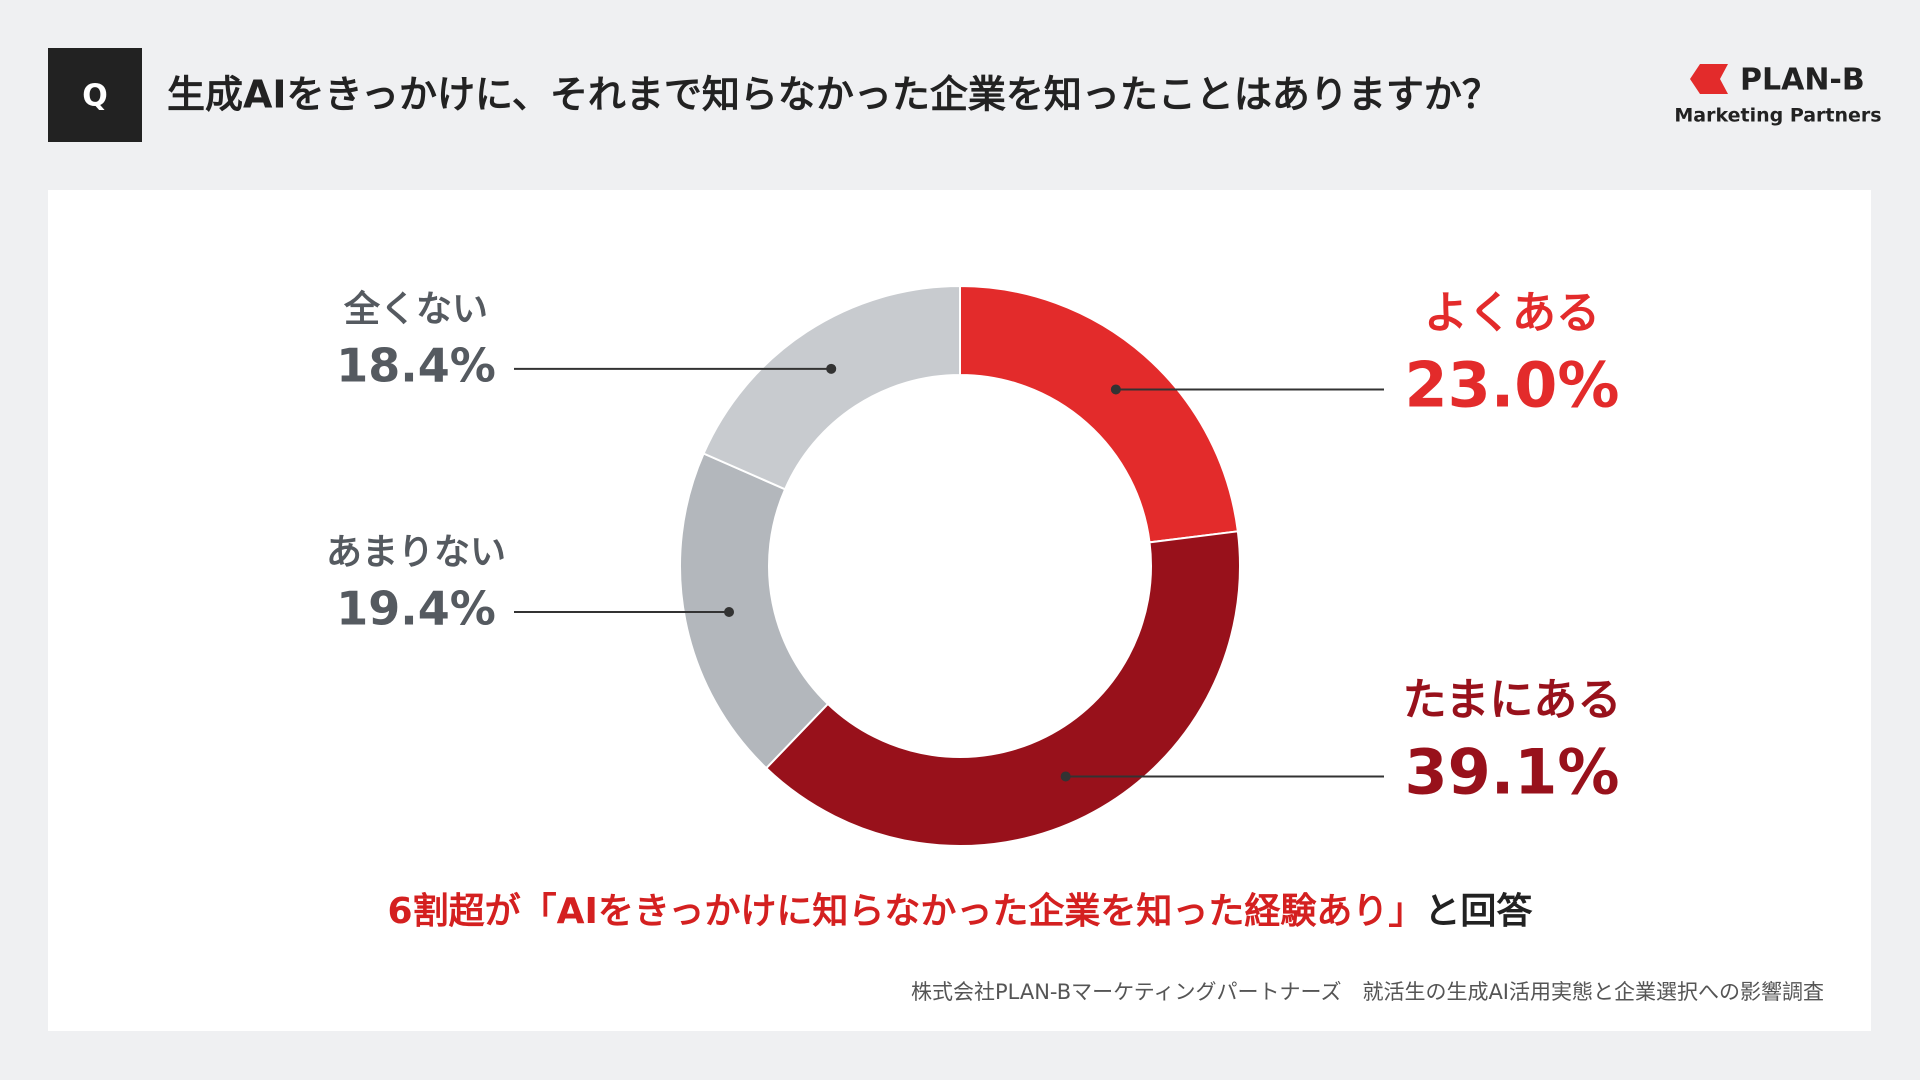  What do you see at coordinates (1512, 699) in the screenshot?
I see `category-label: たまにある` at bounding box center [1512, 699].